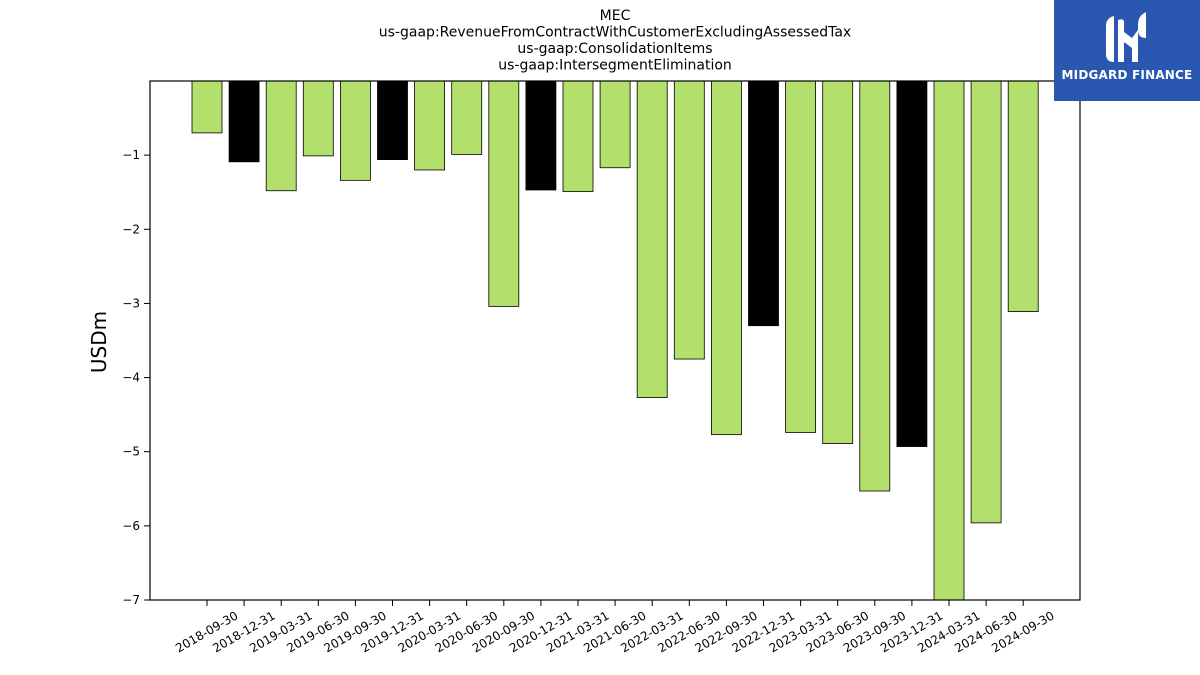 Image resolution: width=1200 pixels, height=675 pixels. Describe the element at coordinates (615, 16) in the screenshot. I see `chart-title-line: MEC` at that location.